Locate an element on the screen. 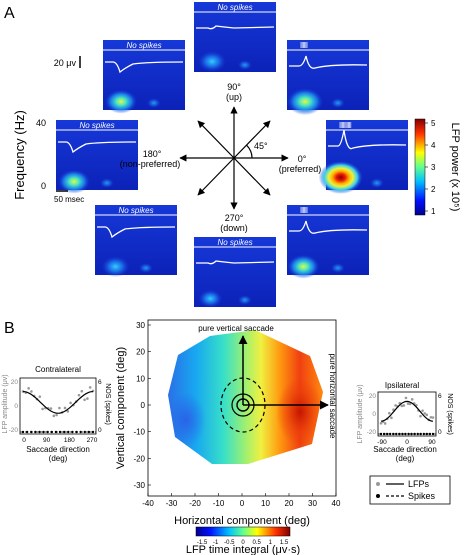 The height and width of the screenshot is (555, 474). map-xtick-label: 30 is located at coordinates (312, 503).